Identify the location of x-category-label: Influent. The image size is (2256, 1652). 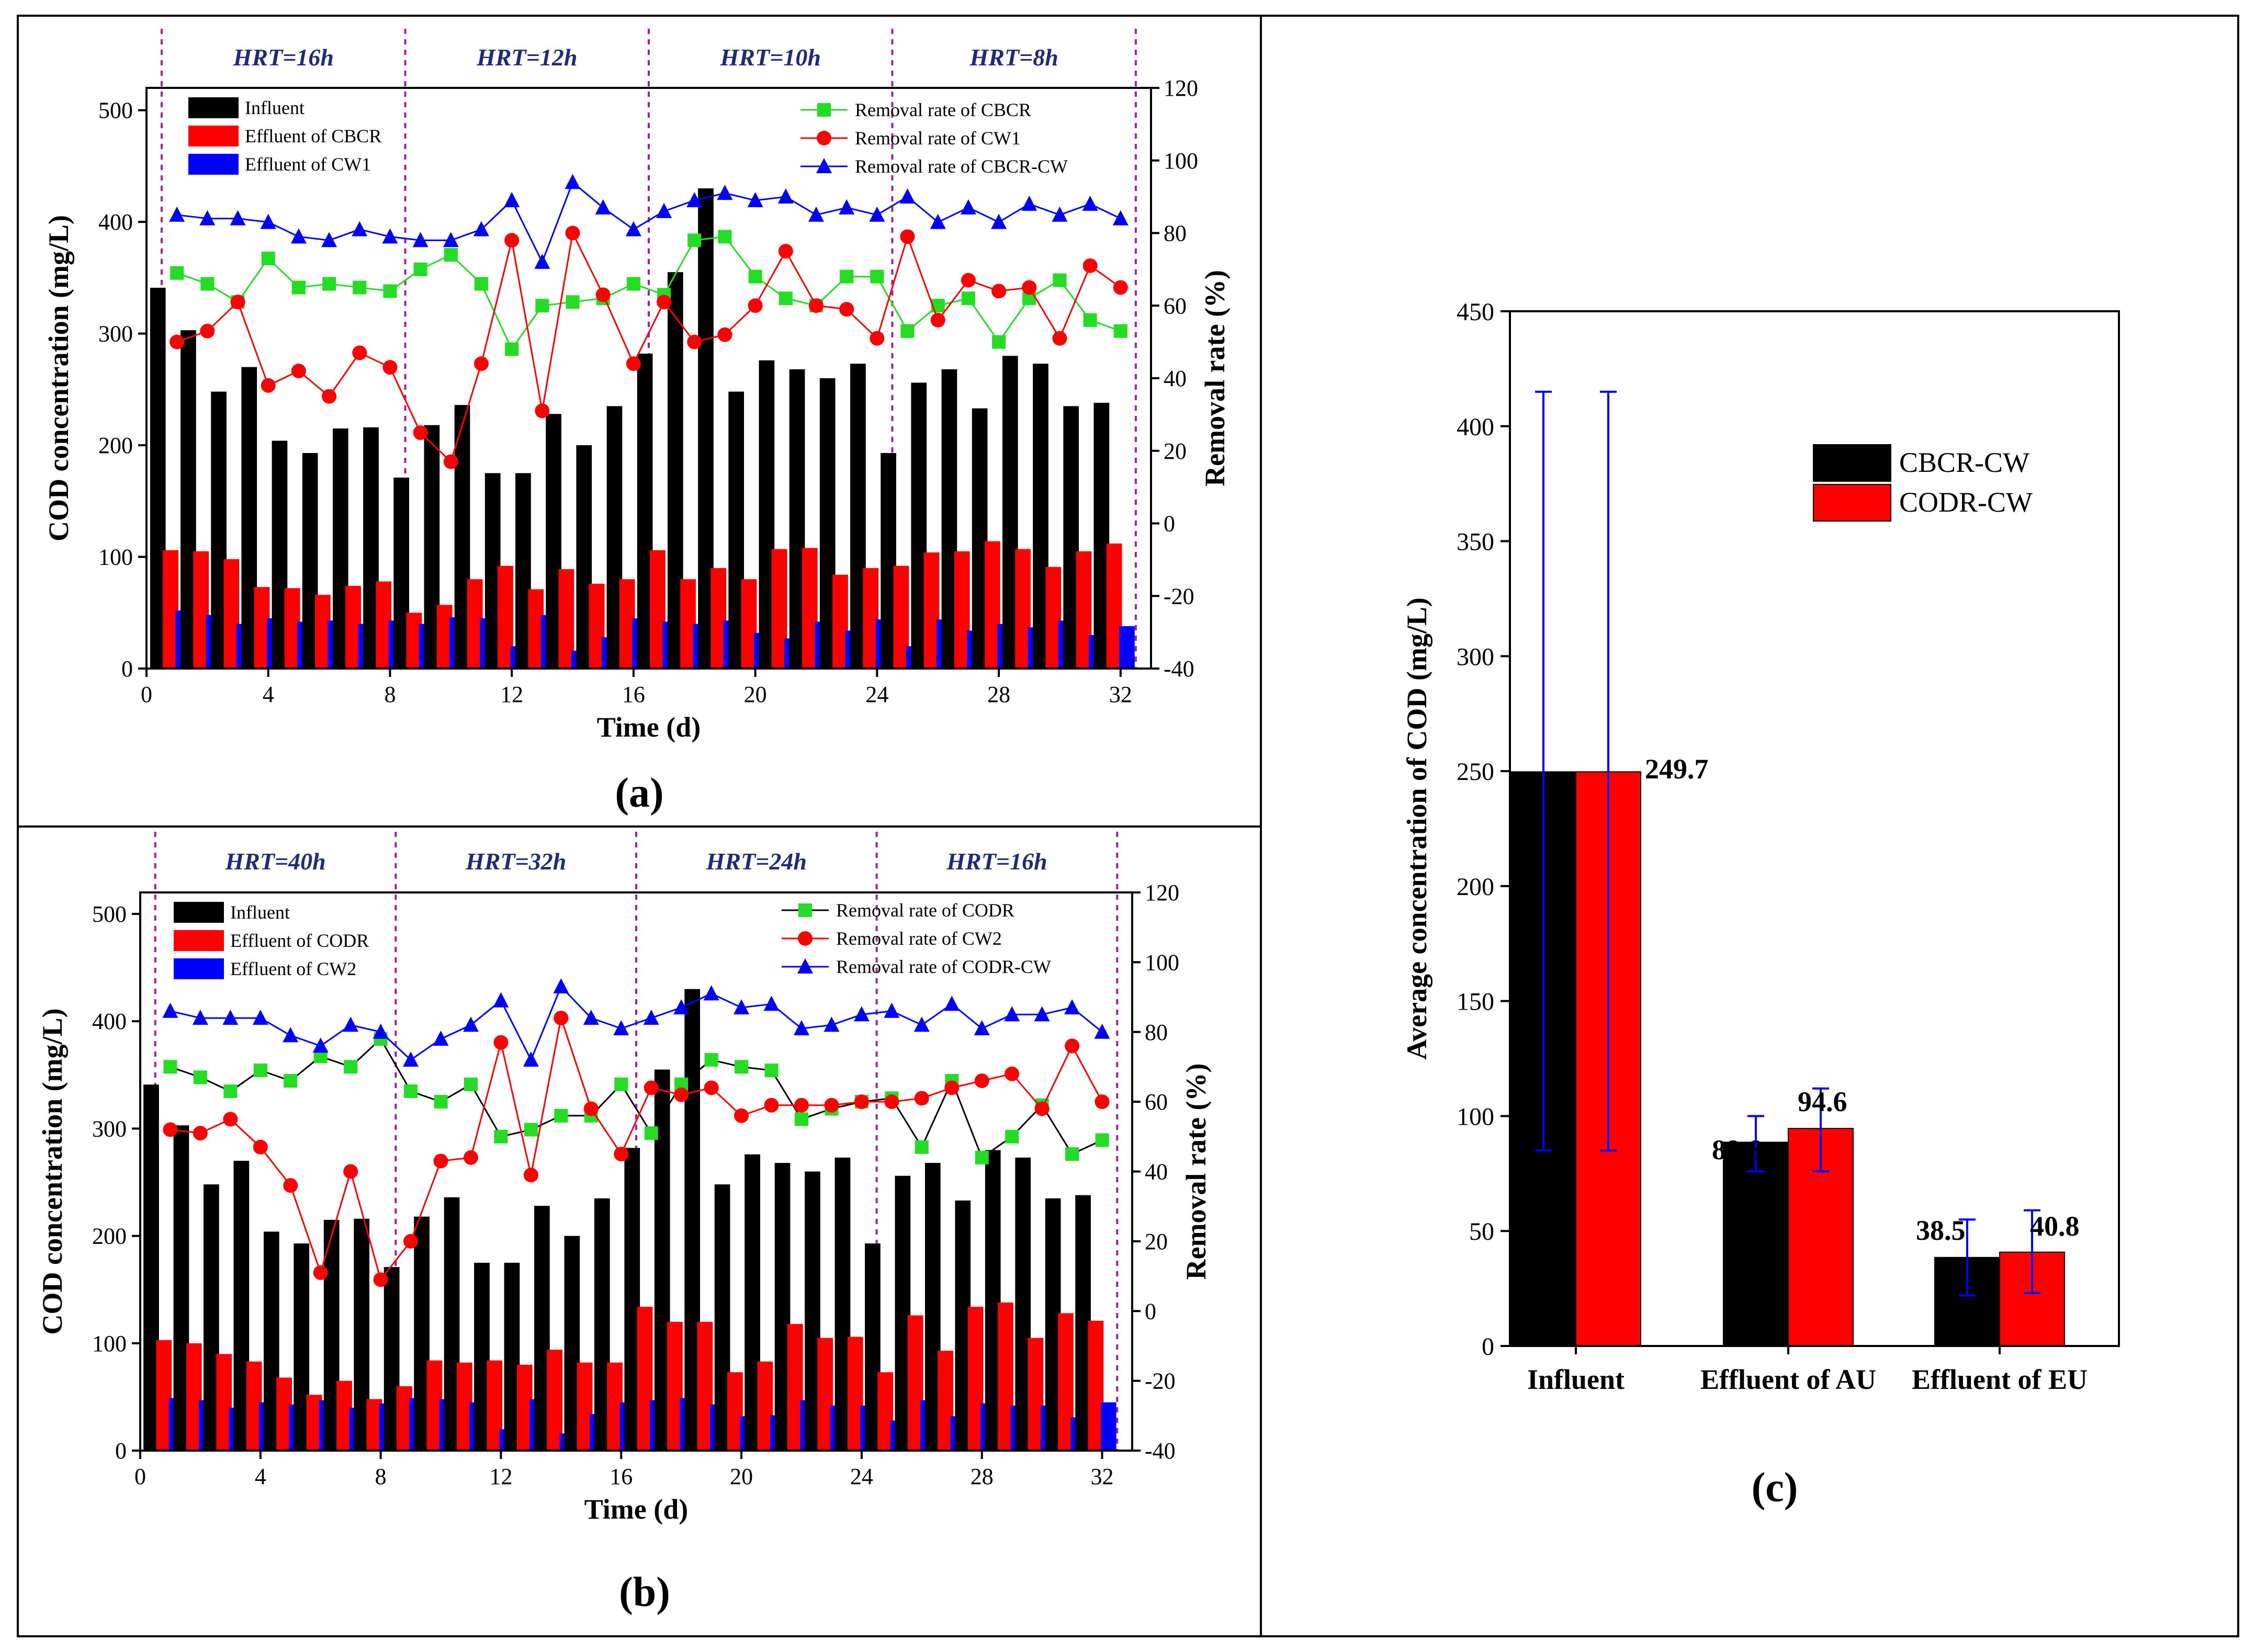
(1576, 1379).